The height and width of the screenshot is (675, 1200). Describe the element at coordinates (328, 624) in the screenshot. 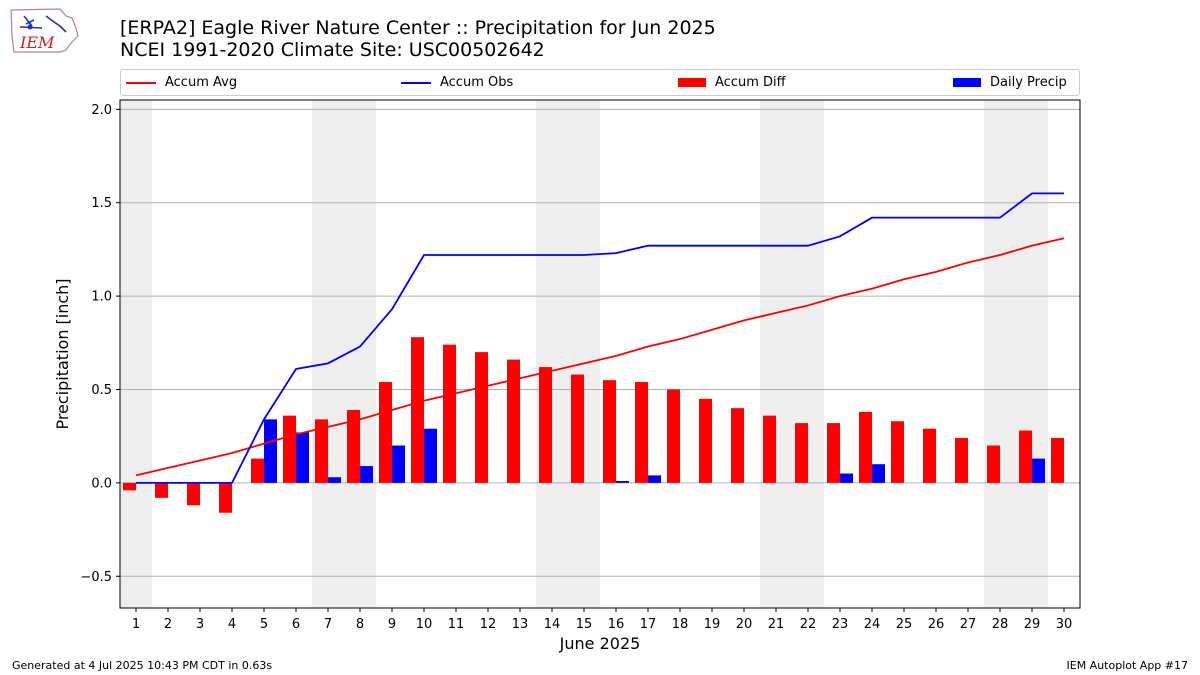

I see `x-tick-label: 7` at that location.